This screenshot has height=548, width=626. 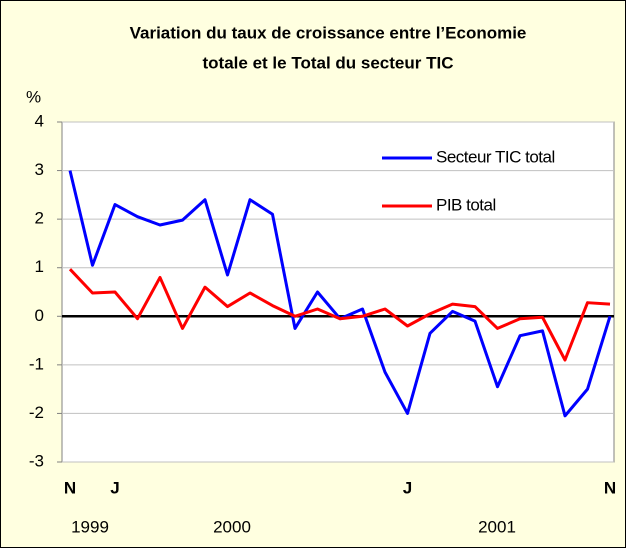 I want to click on y-tick-label: -2, so click(x=36, y=412).